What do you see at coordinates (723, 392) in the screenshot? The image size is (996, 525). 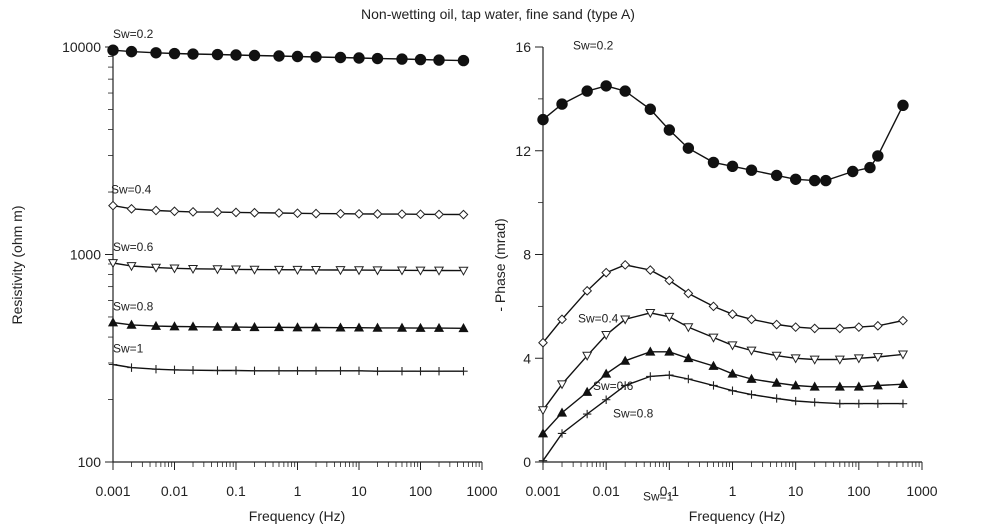 I see `series-sw-0-8: Sw=0.8` at bounding box center [723, 392].